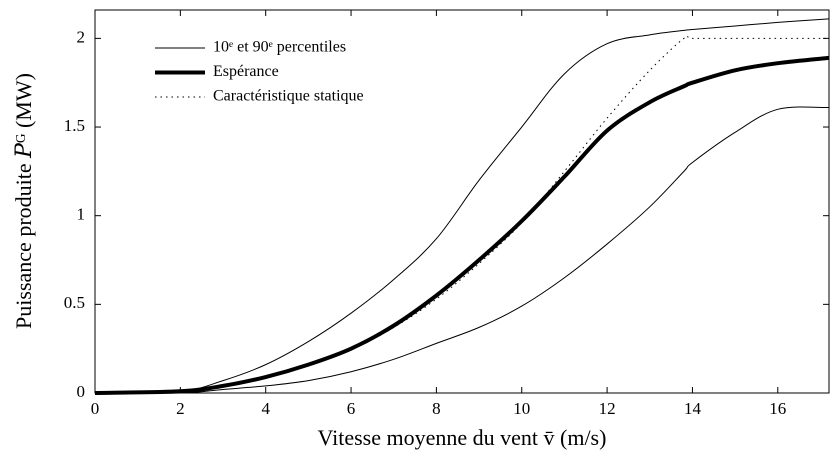 The image size is (830, 459). What do you see at coordinates (23, 201) in the screenshot?
I see `y-axis-label: Puissance produite 𝑃ᴳ (MW)` at bounding box center [23, 201].